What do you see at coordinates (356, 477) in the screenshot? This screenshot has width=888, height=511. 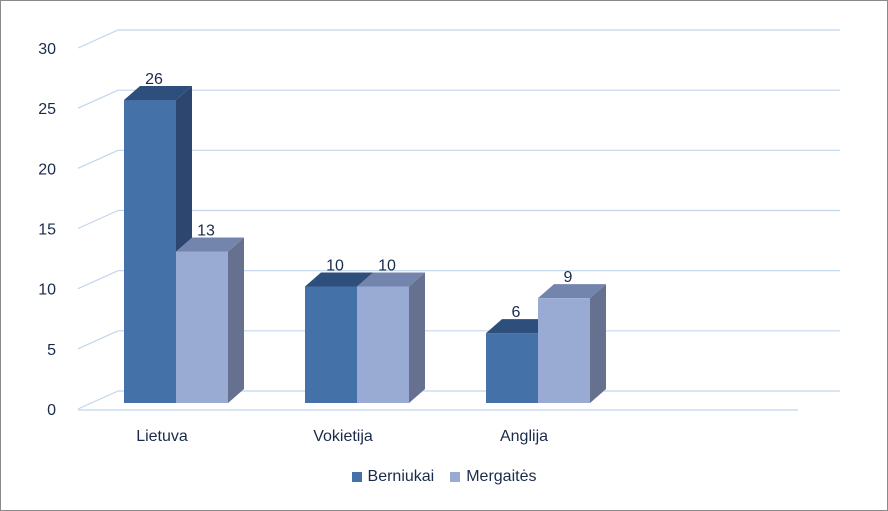 I see `legend-swatch-berniukai` at bounding box center [356, 477].